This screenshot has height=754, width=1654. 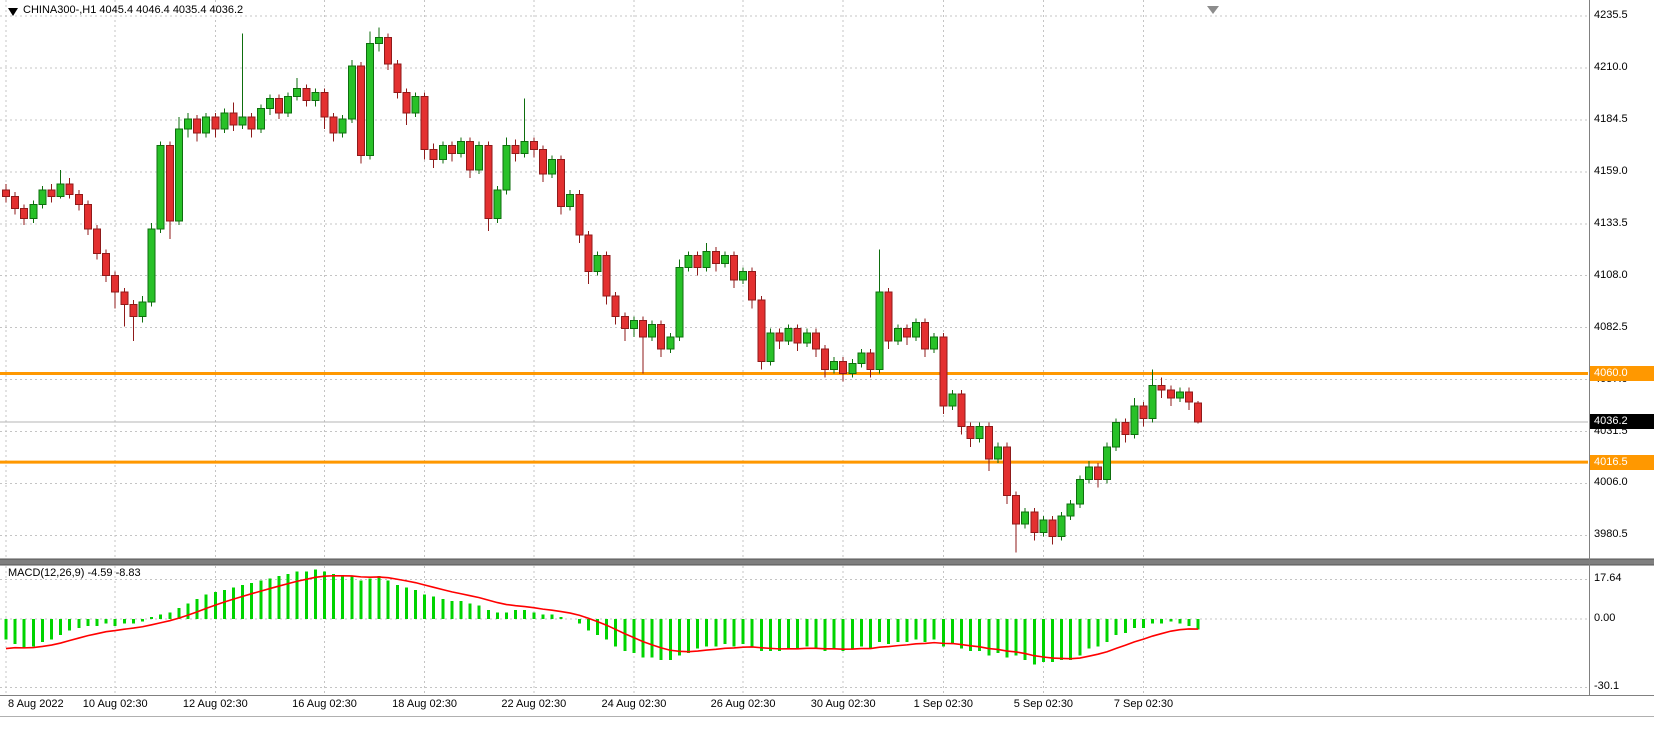 What do you see at coordinates (534, 704) in the screenshot?
I see `time-axis-label: 22 Aug 02:30` at bounding box center [534, 704].